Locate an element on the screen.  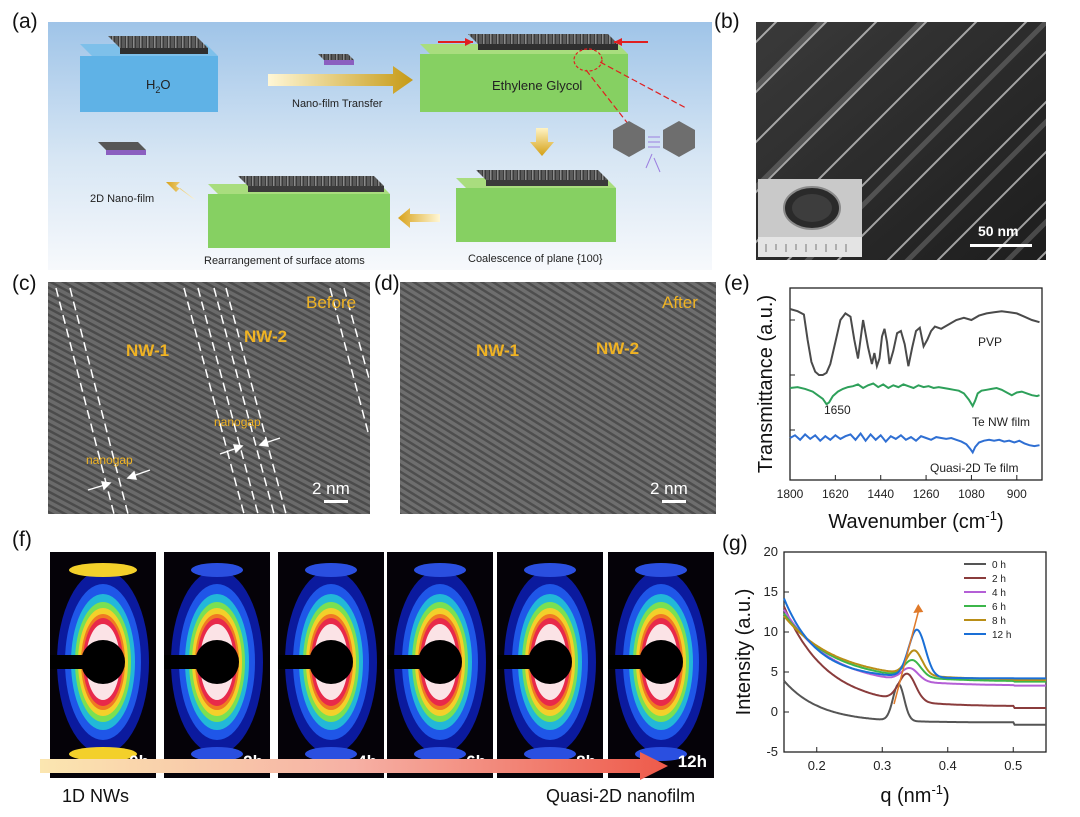
plot-frame-g is located at coordinates (915, 652).